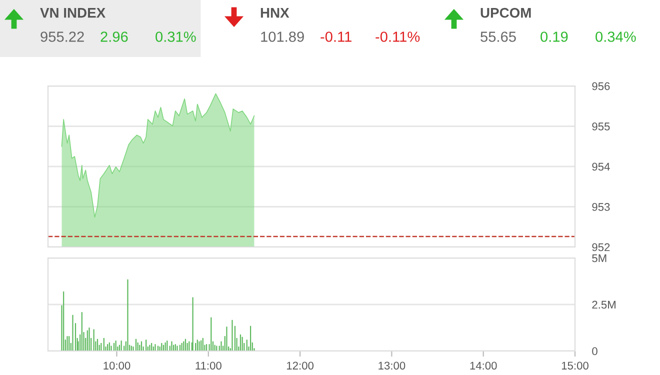 This screenshot has width=660, height=375. I want to click on text: 0.34%, so click(616, 37).